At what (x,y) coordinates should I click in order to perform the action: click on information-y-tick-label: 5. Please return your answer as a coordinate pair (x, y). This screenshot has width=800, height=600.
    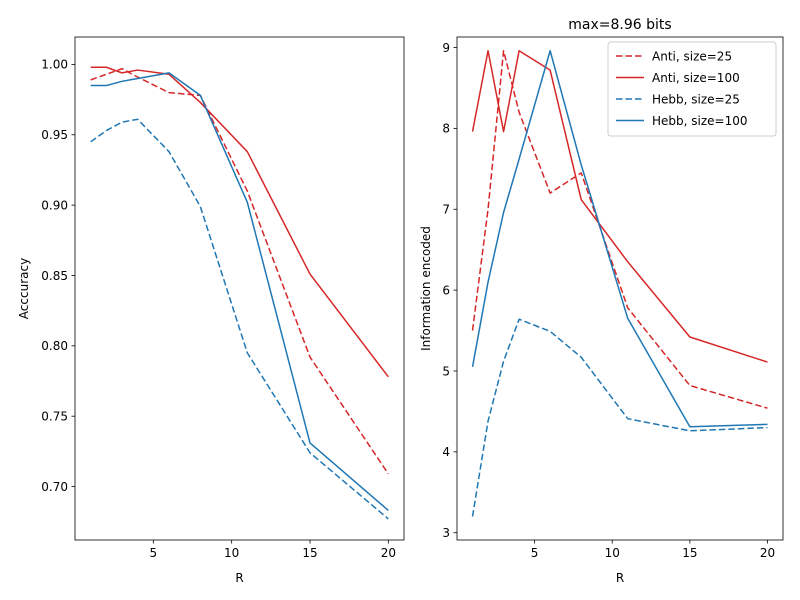
    Looking at the image, I should click on (446, 371).